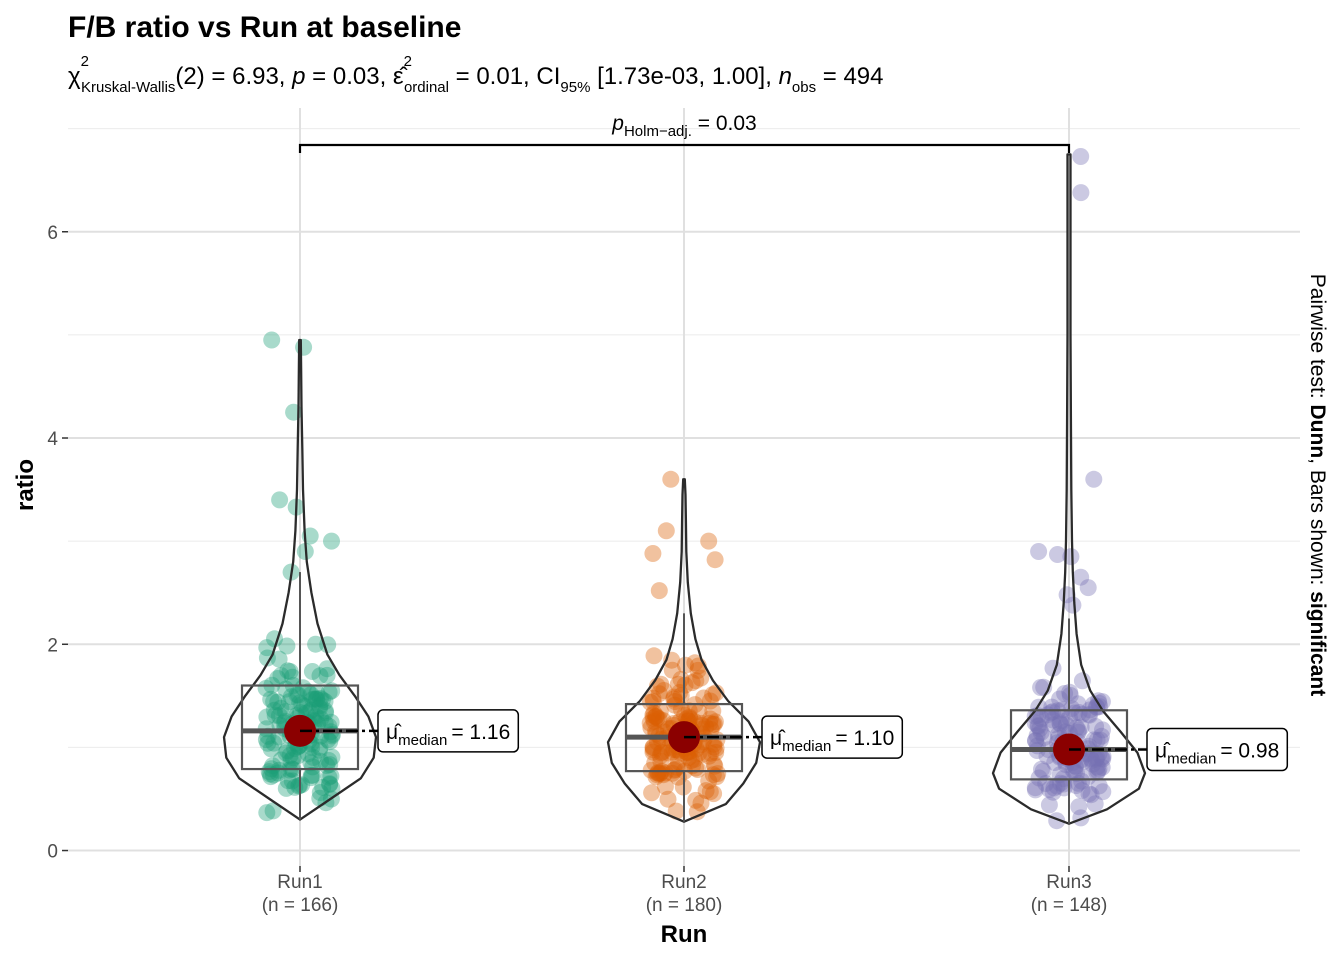 Image resolution: width=1344 pixels, height=960 pixels. Describe the element at coordinates (864, 738) in the screenshot. I see `median-value: = 1.10` at that location.